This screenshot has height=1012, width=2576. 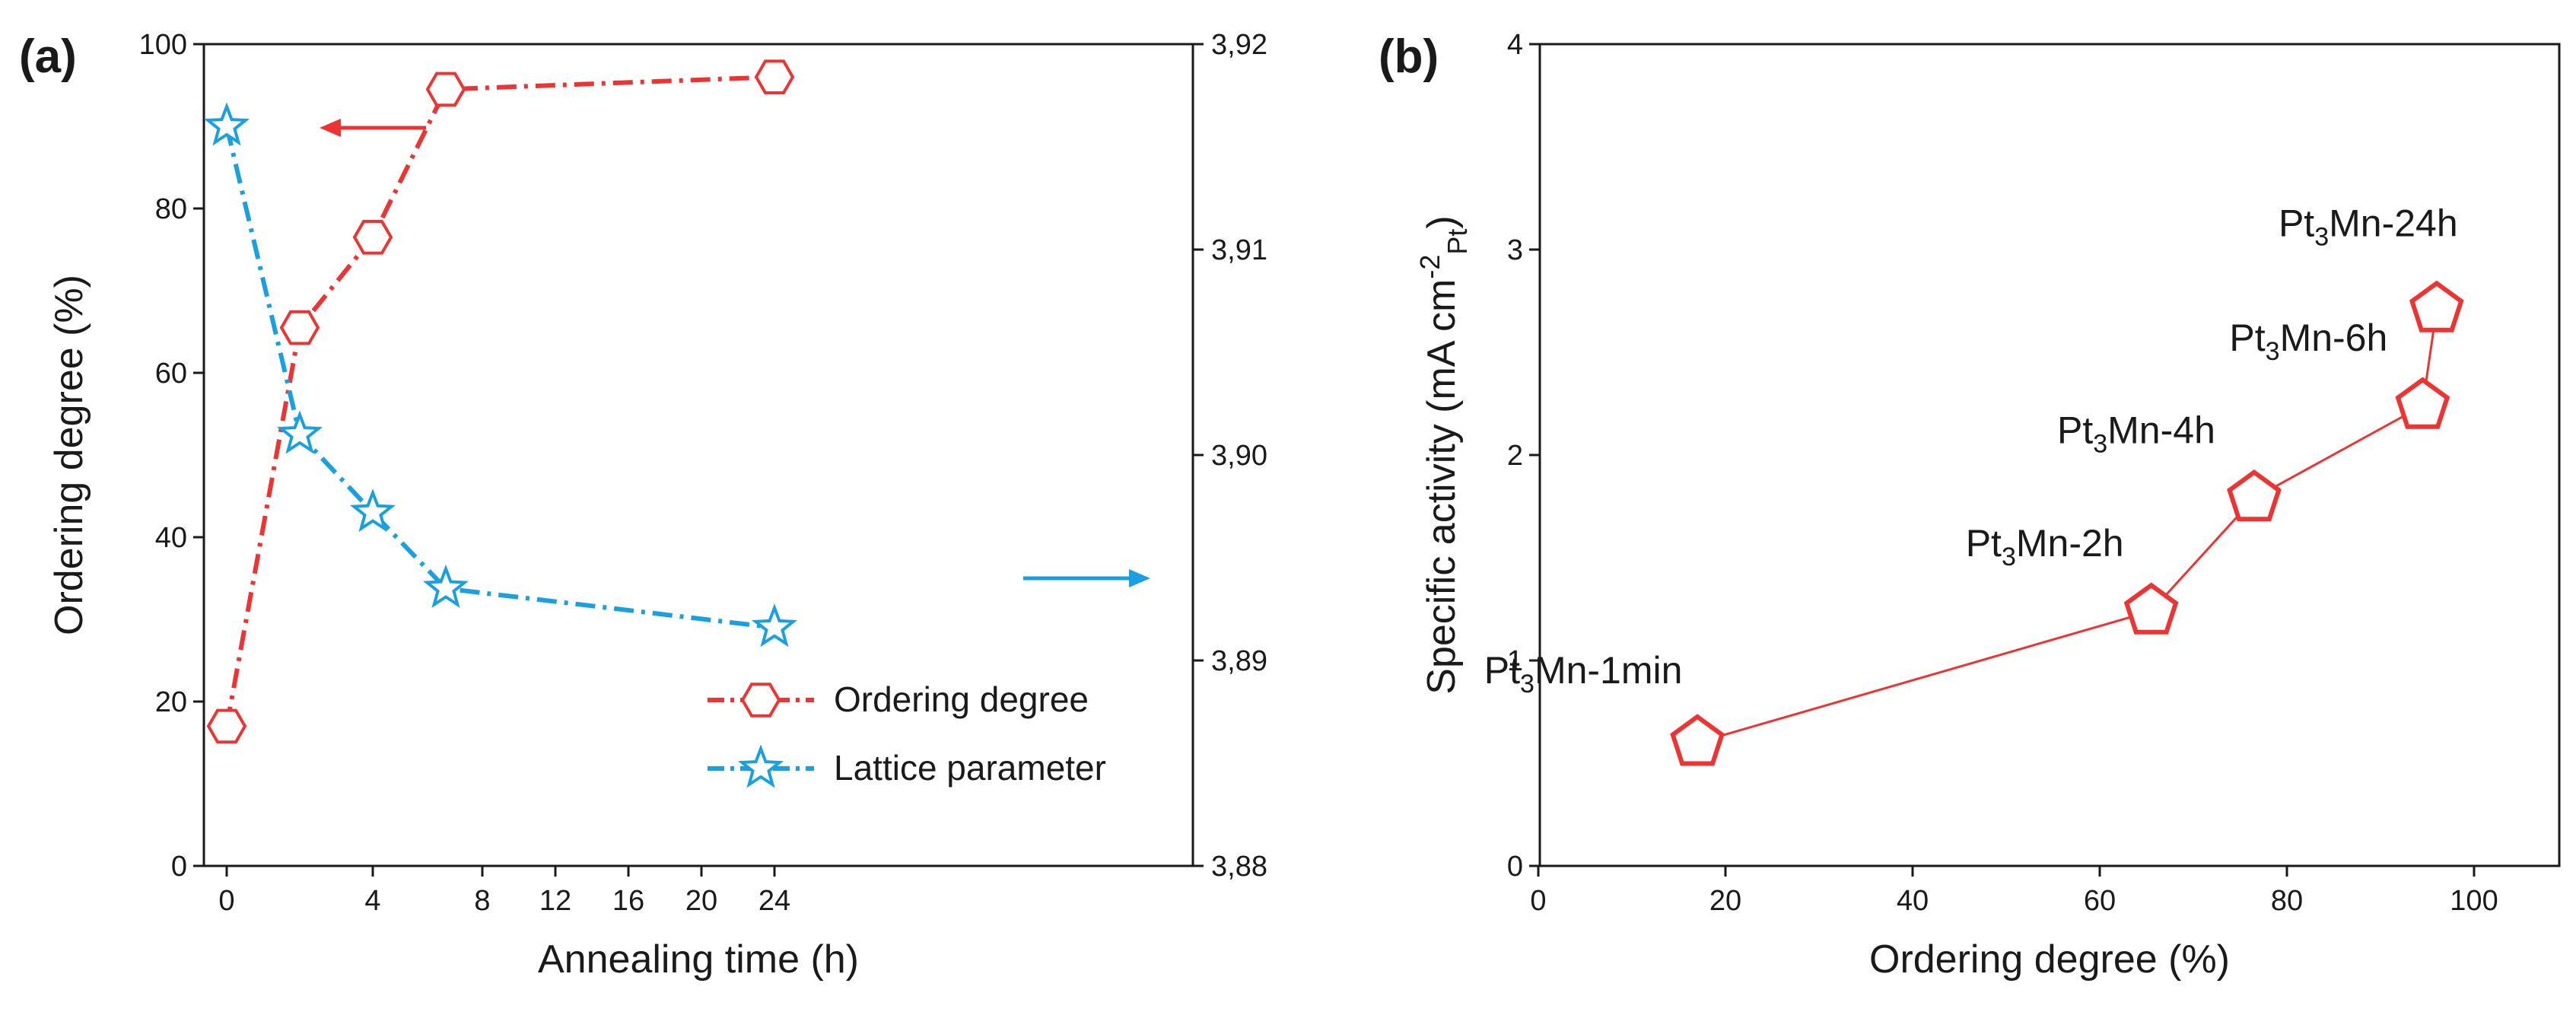 I want to click on panel-a-label: (a), so click(x=48, y=56).